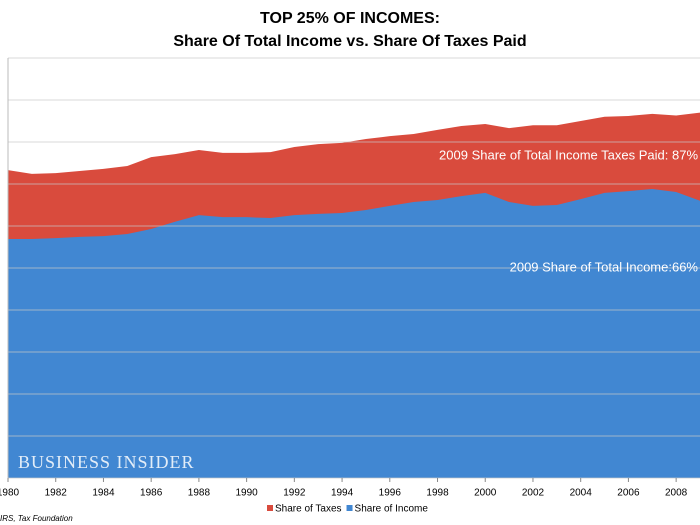  Describe the element at coordinates (308, 509) in the screenshot. I see `legend-label: Share of Taxes` at that location.